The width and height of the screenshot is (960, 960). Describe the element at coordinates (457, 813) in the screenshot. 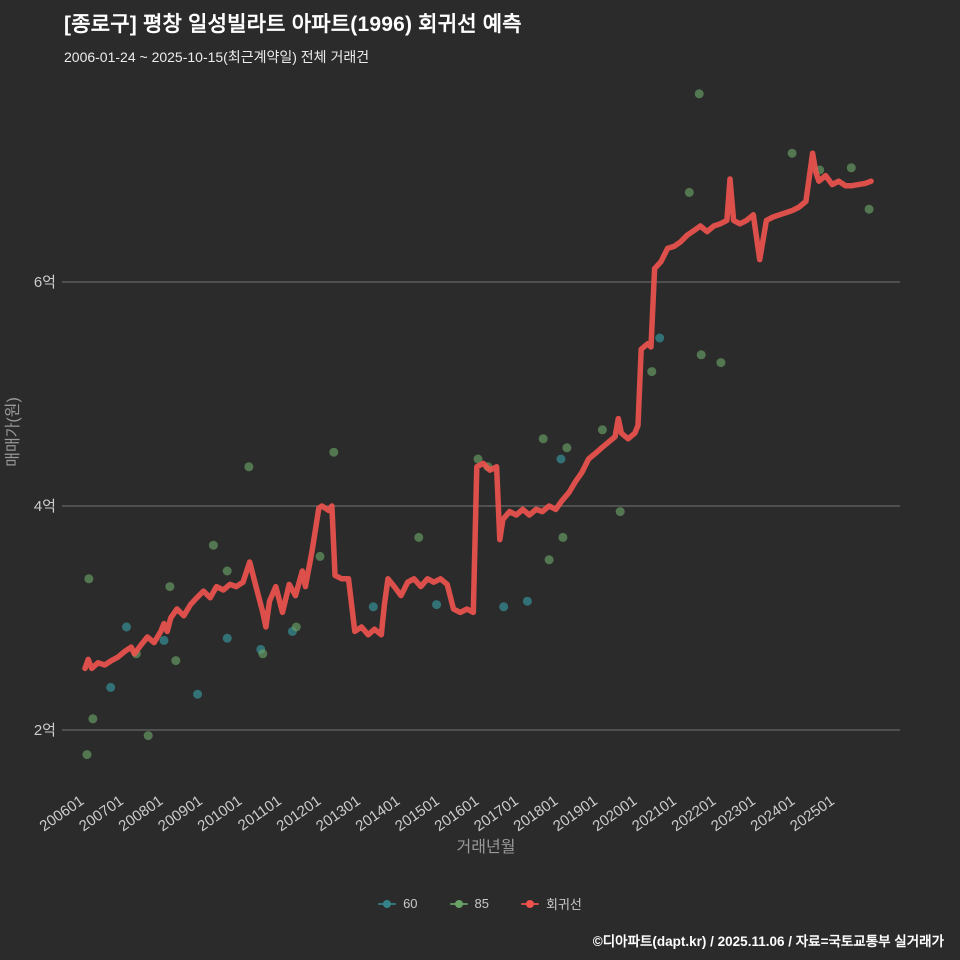

I see `x-tick-label: 201601` at that location.